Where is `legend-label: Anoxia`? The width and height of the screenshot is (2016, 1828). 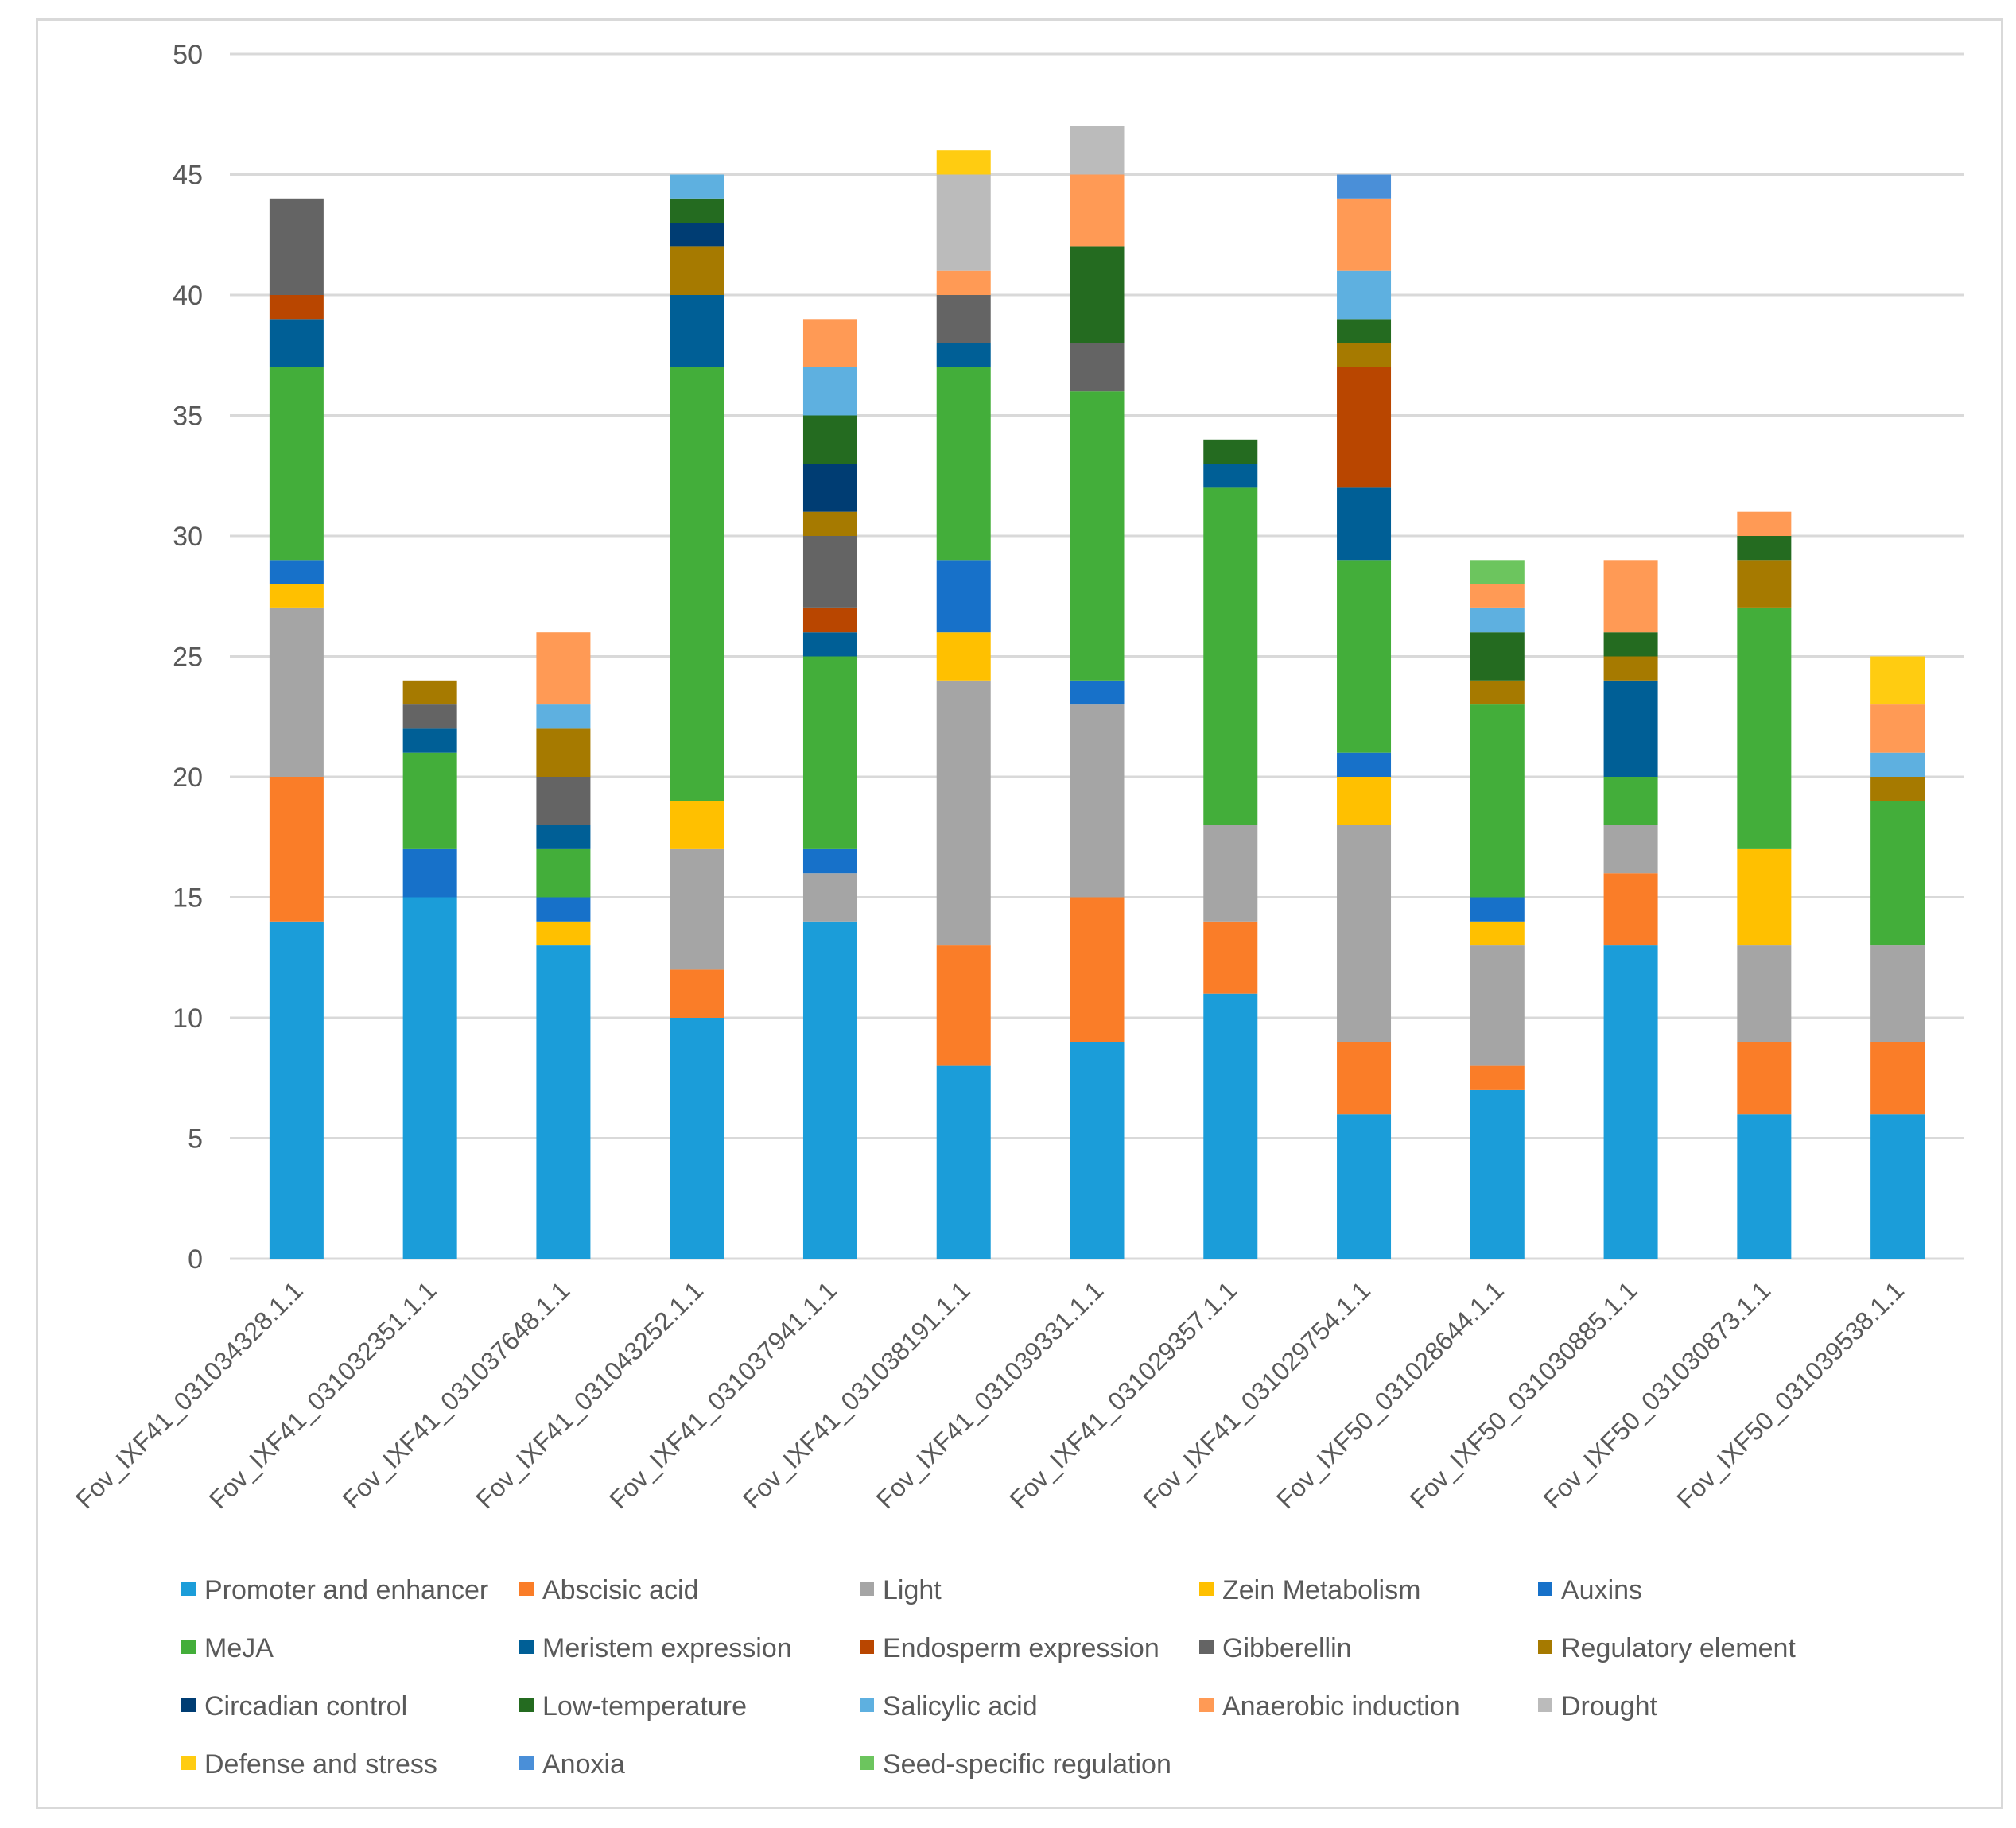
legend-label: Anoxia is located at coordinates (583, 1764).